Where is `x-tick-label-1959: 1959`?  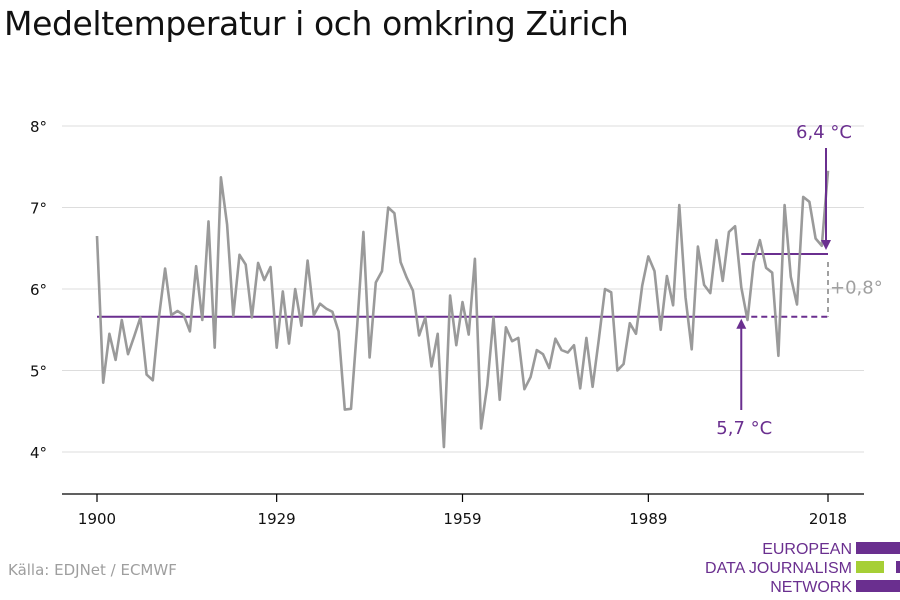
x-tick-label-1959: 1959 is located at coordinates (462, 519).